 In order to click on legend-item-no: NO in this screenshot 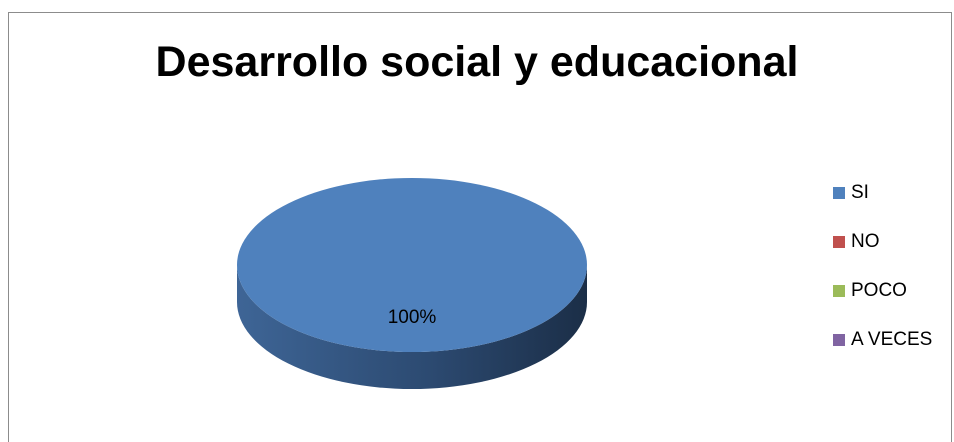, I will do `click(893, 241)`.